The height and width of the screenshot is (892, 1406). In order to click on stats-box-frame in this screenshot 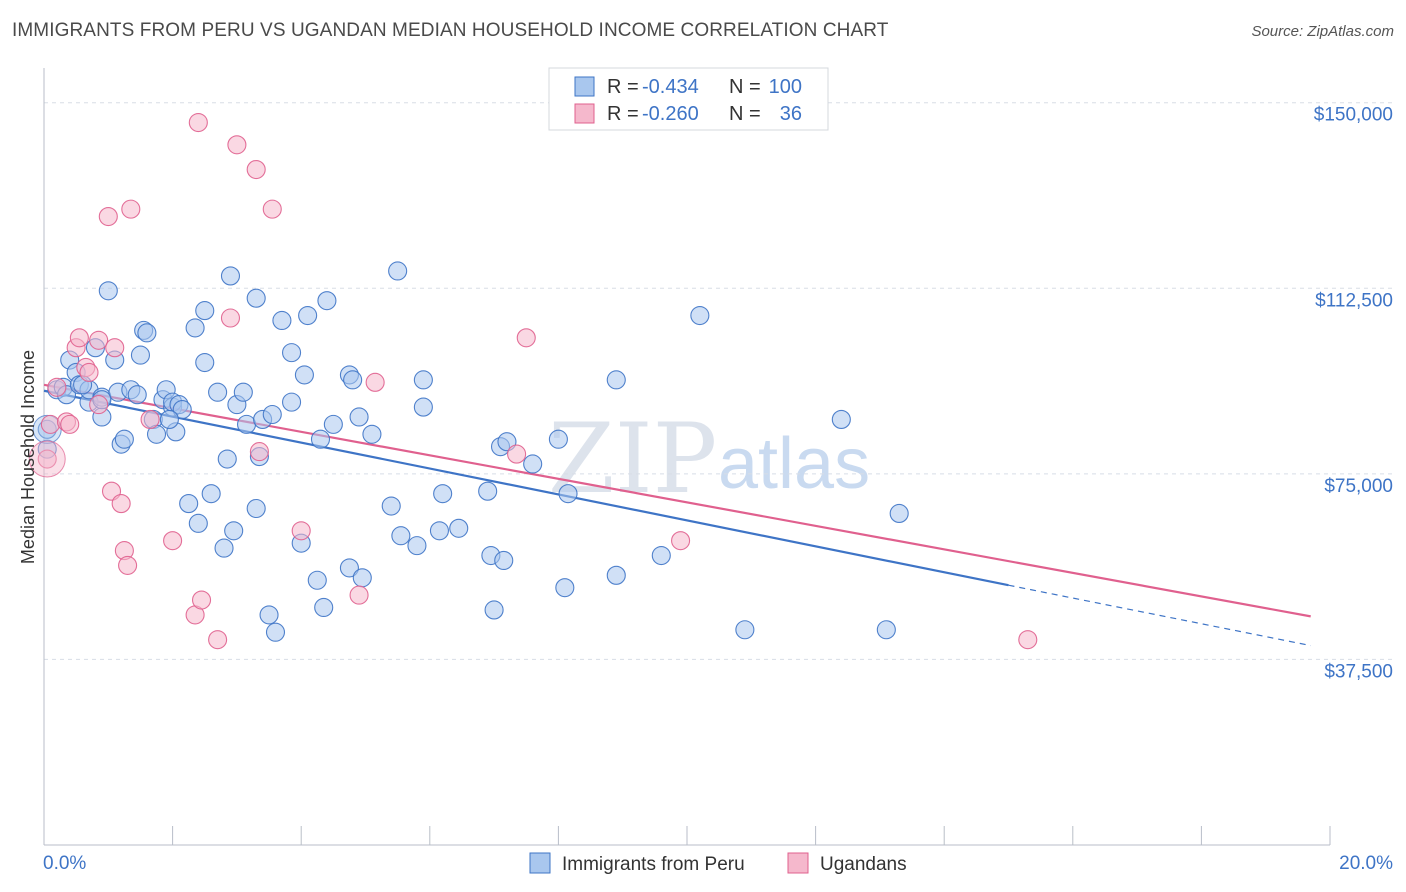, I will do `click(688, 99)`.